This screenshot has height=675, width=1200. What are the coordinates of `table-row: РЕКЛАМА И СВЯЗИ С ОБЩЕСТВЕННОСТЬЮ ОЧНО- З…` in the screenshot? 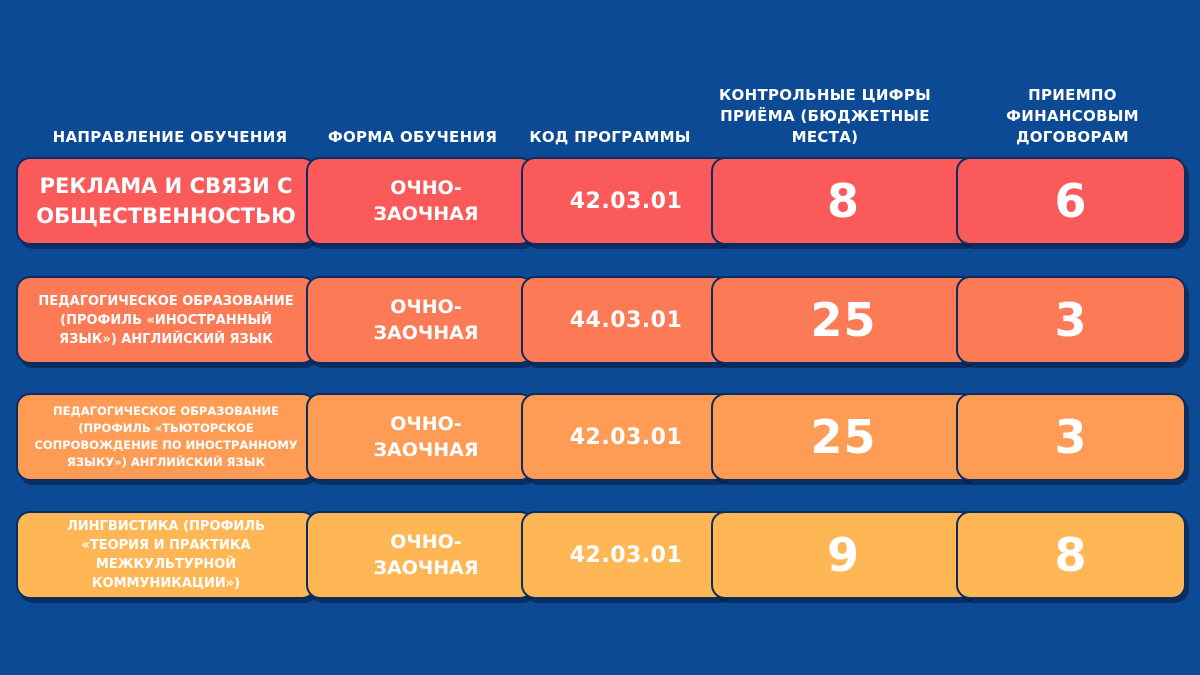 It's located at (601, 203).